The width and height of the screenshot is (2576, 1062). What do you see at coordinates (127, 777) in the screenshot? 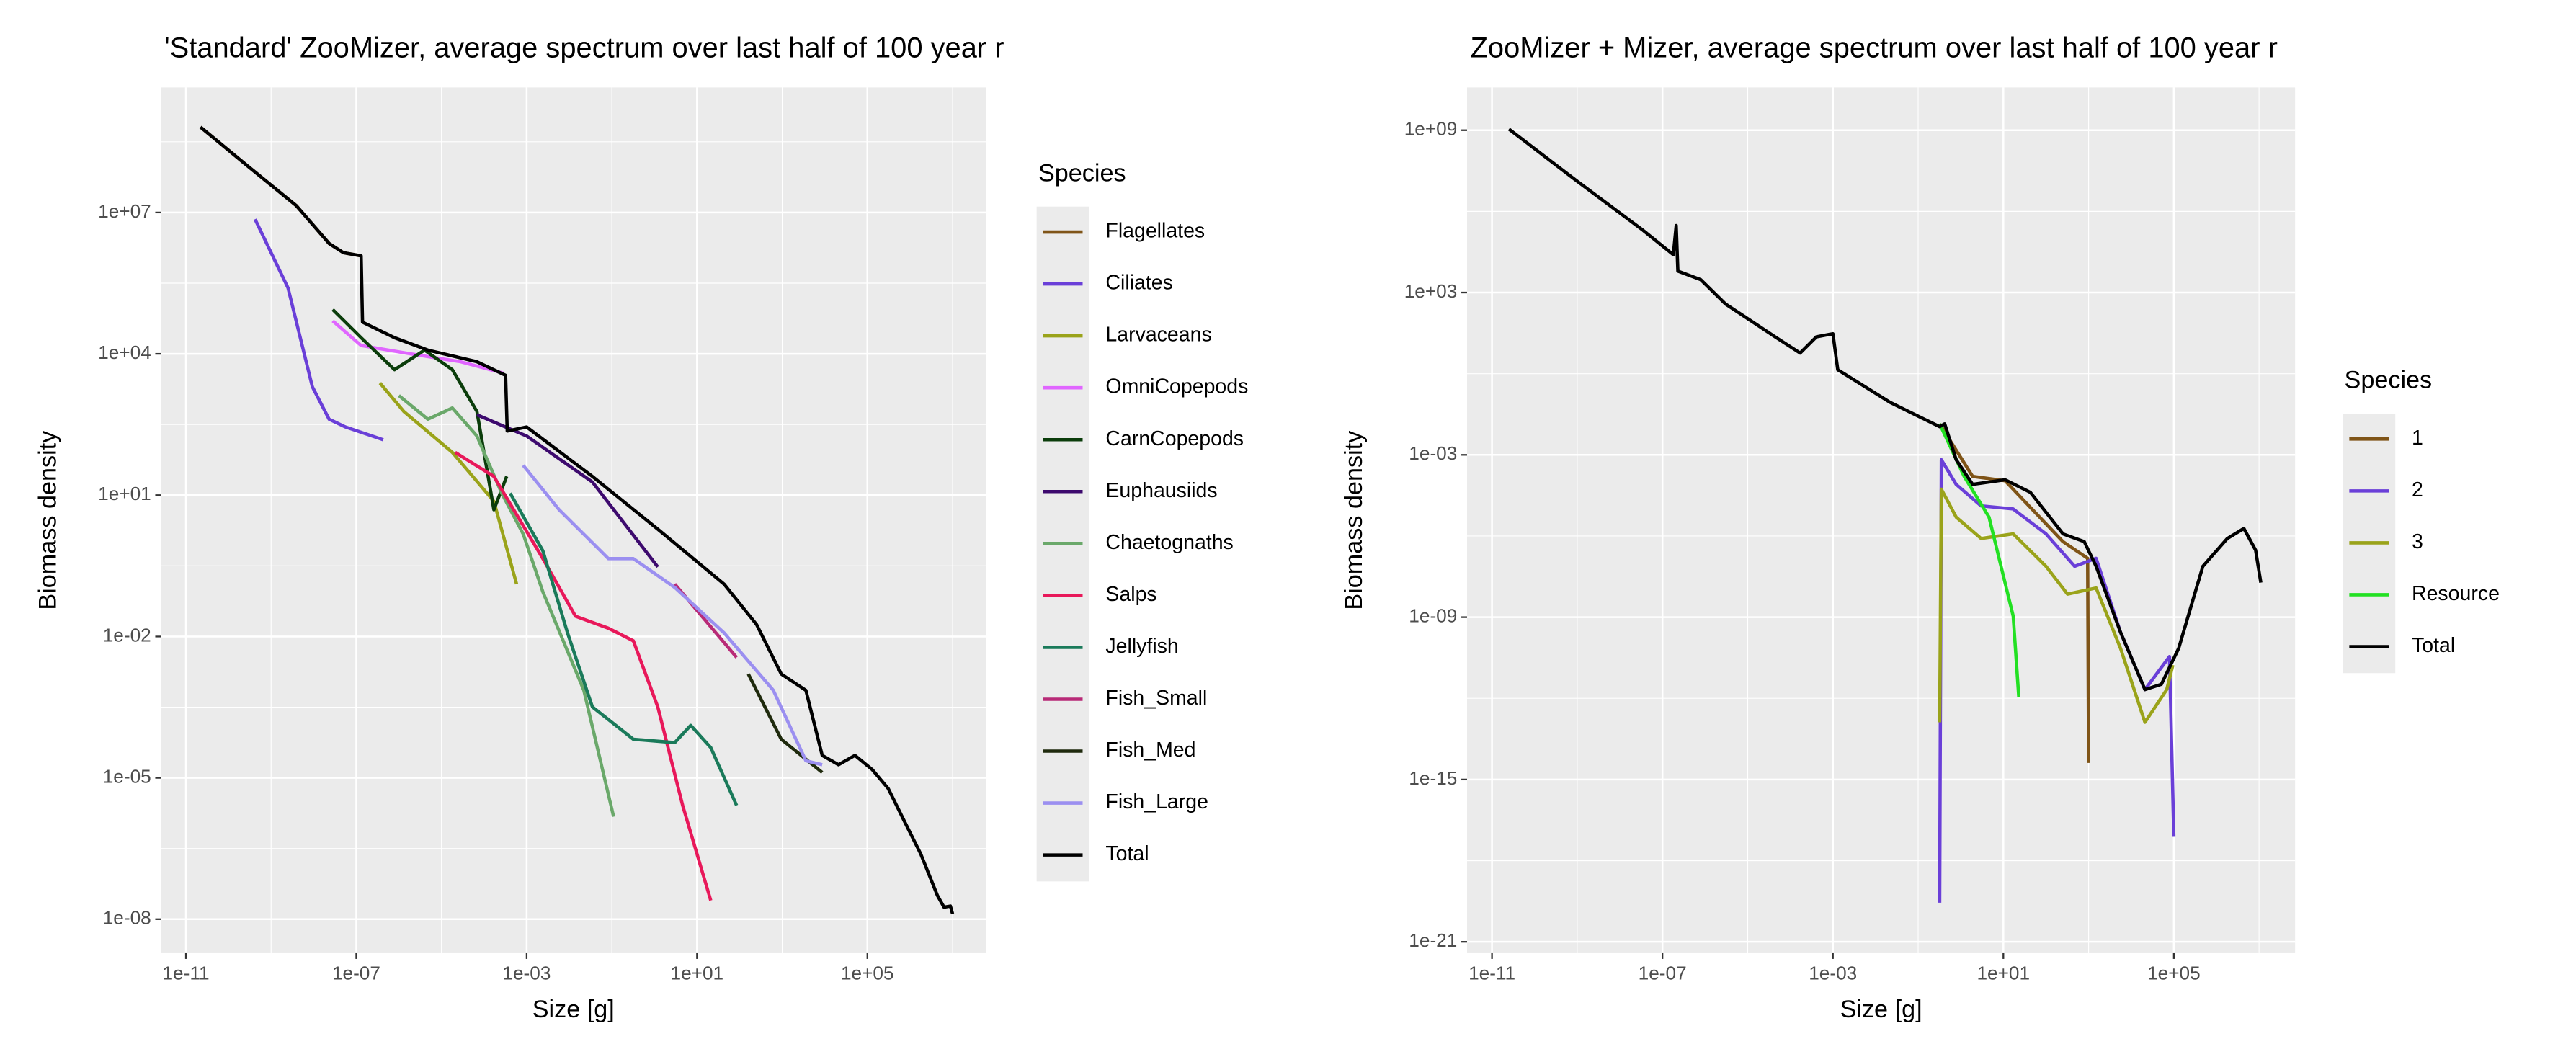
I see `y-tick-label: 1e-05` at bounding box center [127, 777].